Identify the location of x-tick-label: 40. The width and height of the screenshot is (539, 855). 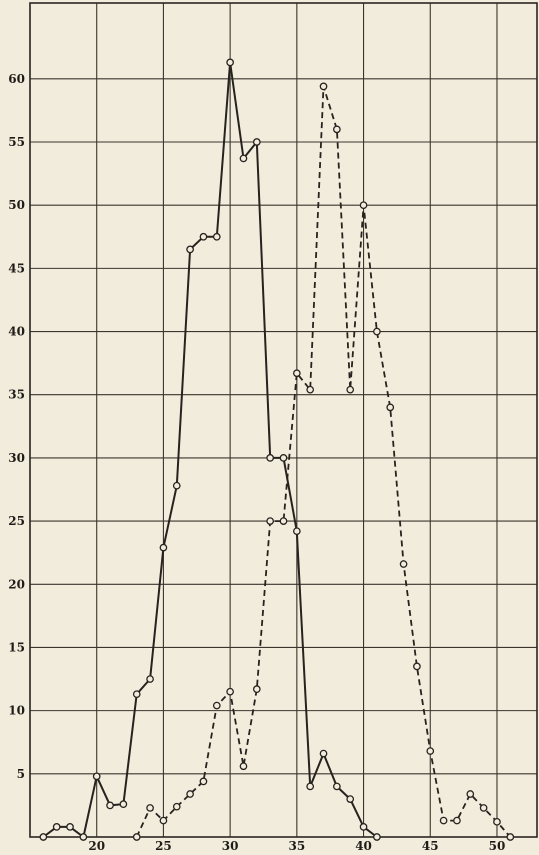
(363, 846).